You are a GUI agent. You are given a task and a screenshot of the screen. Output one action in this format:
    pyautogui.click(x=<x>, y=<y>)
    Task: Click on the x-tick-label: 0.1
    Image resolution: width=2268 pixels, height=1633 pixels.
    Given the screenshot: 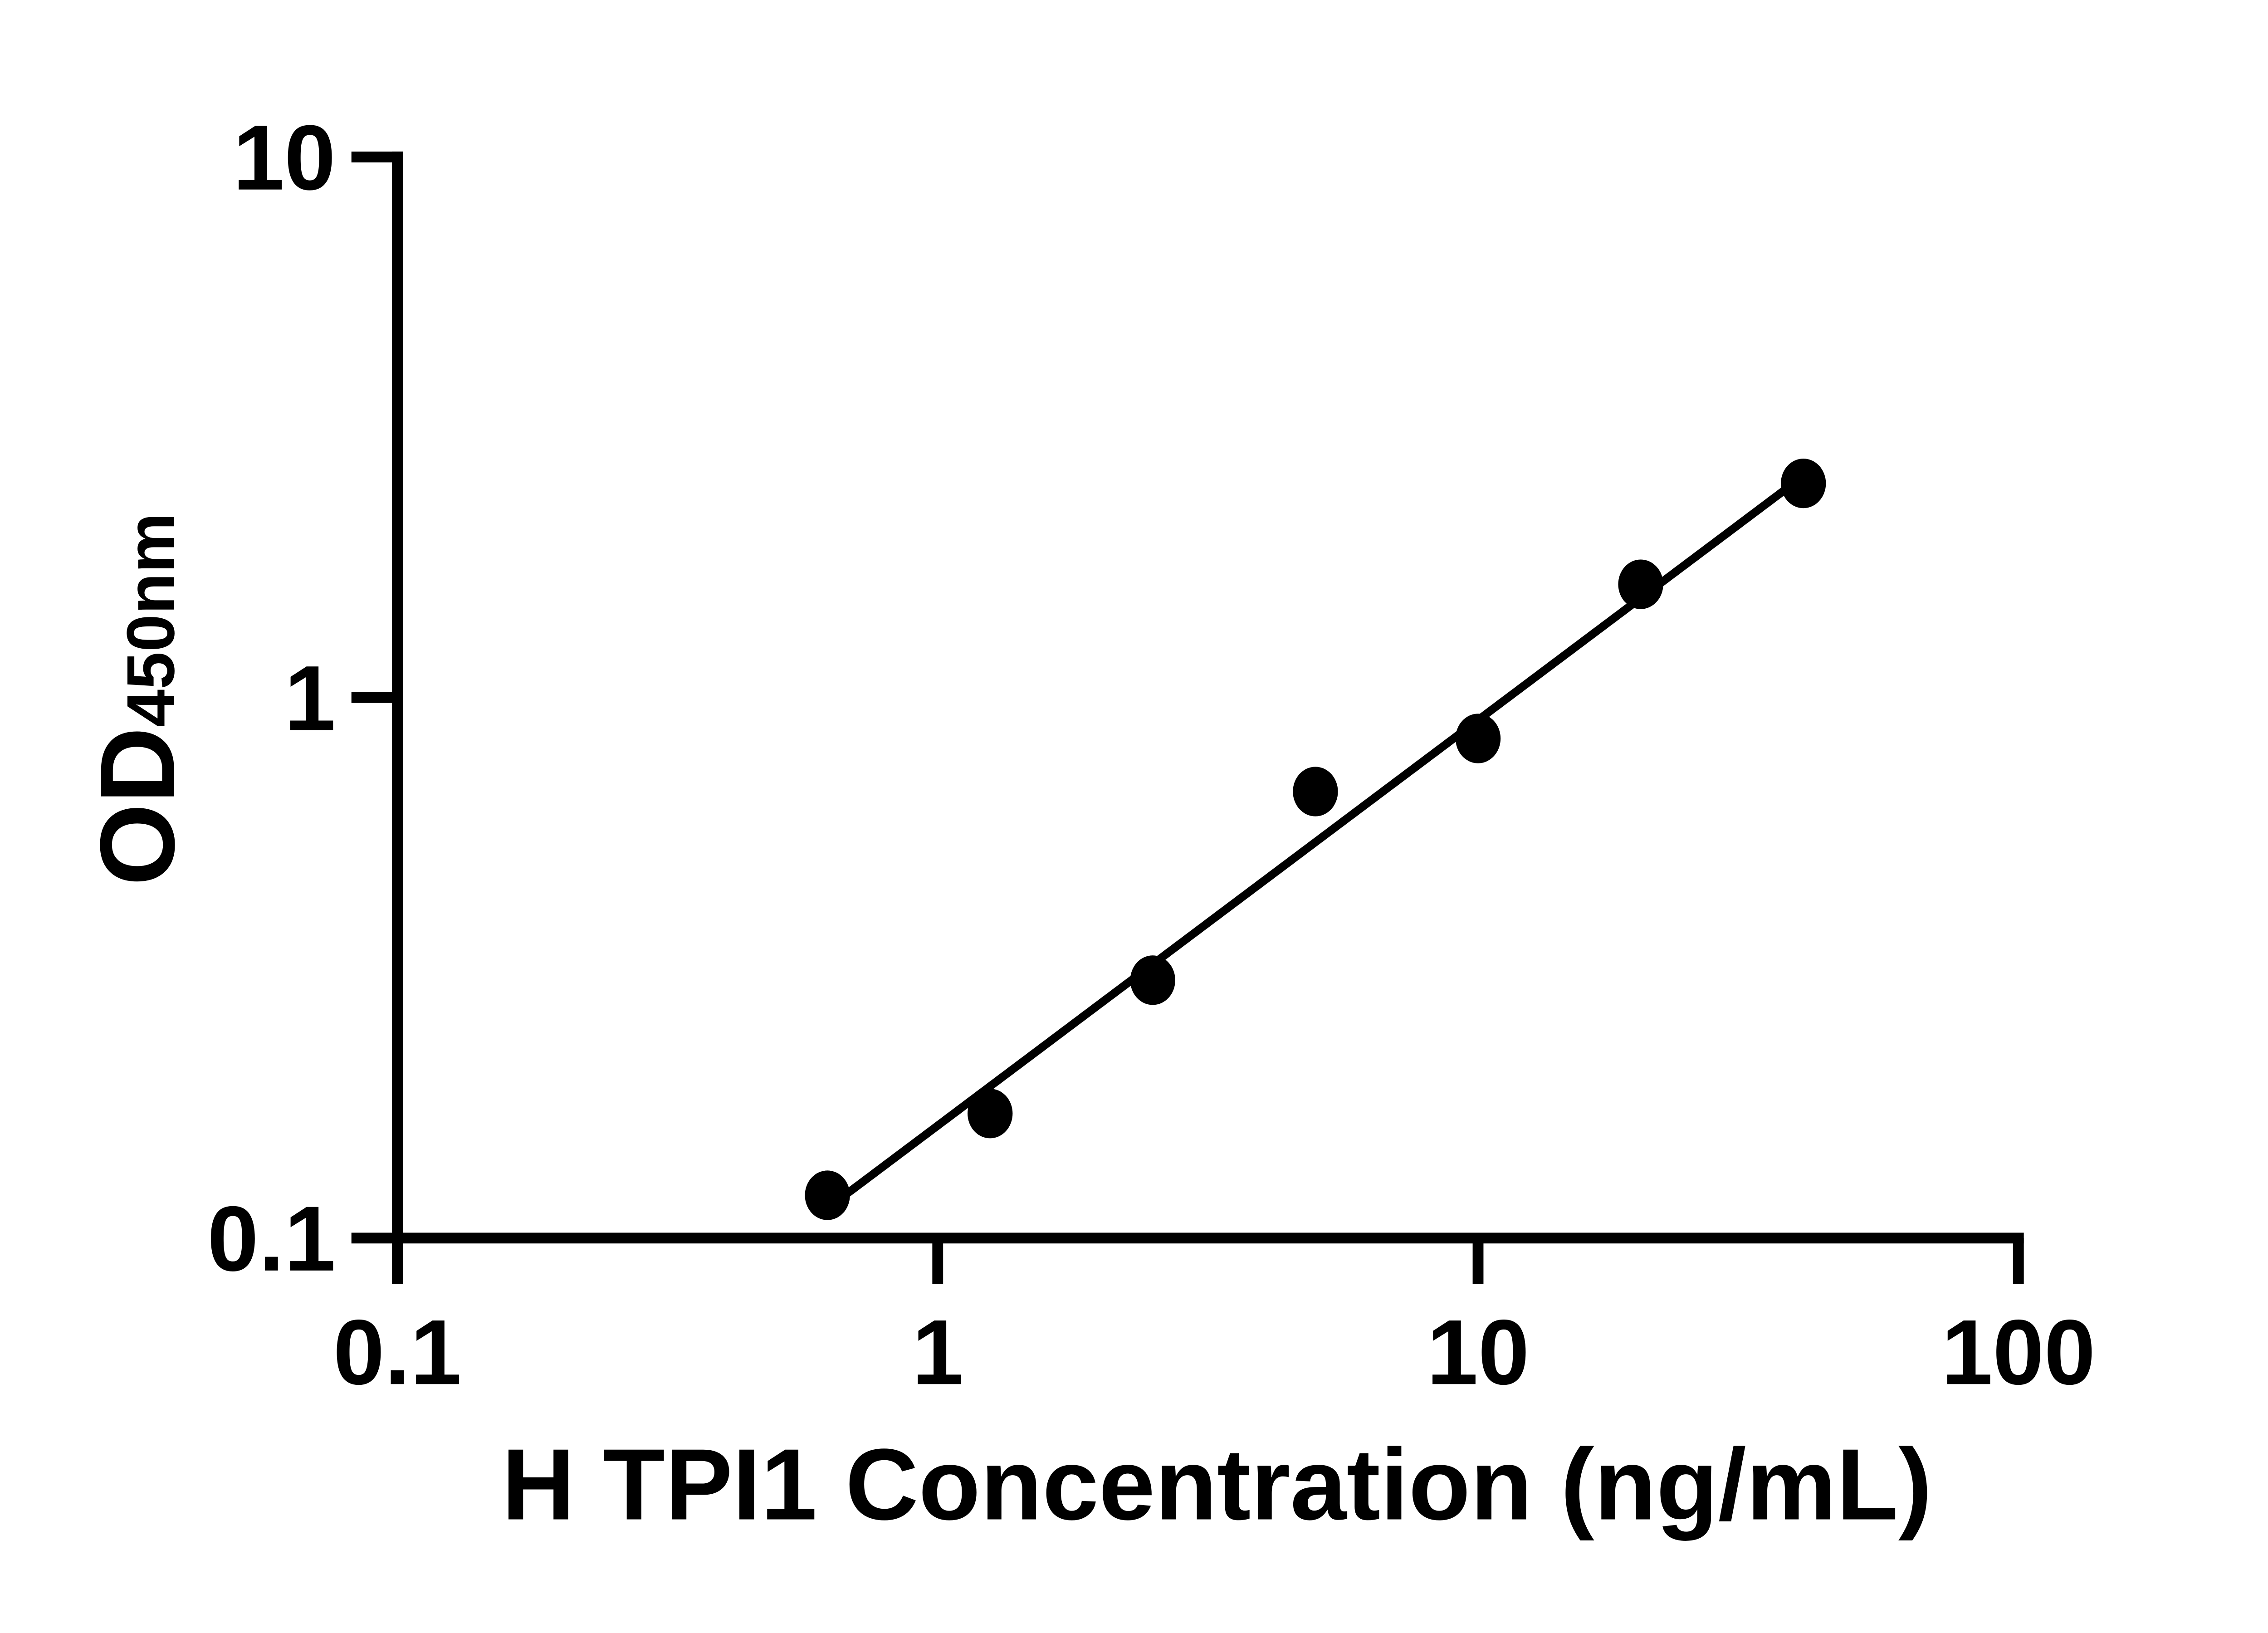 What is the action you would take?
    pyautogui.click(x=398, y=1352)
    